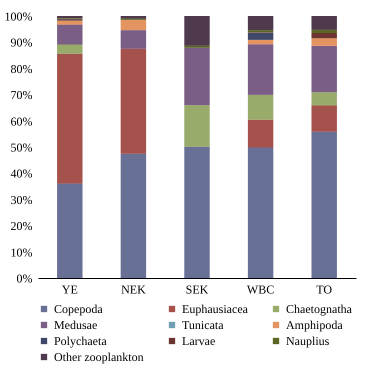 This screenshot has width=382, height=385. Describe the element at coordinates (70, 289) in the screenshot. I see `x-tick-label: YE` at that location.